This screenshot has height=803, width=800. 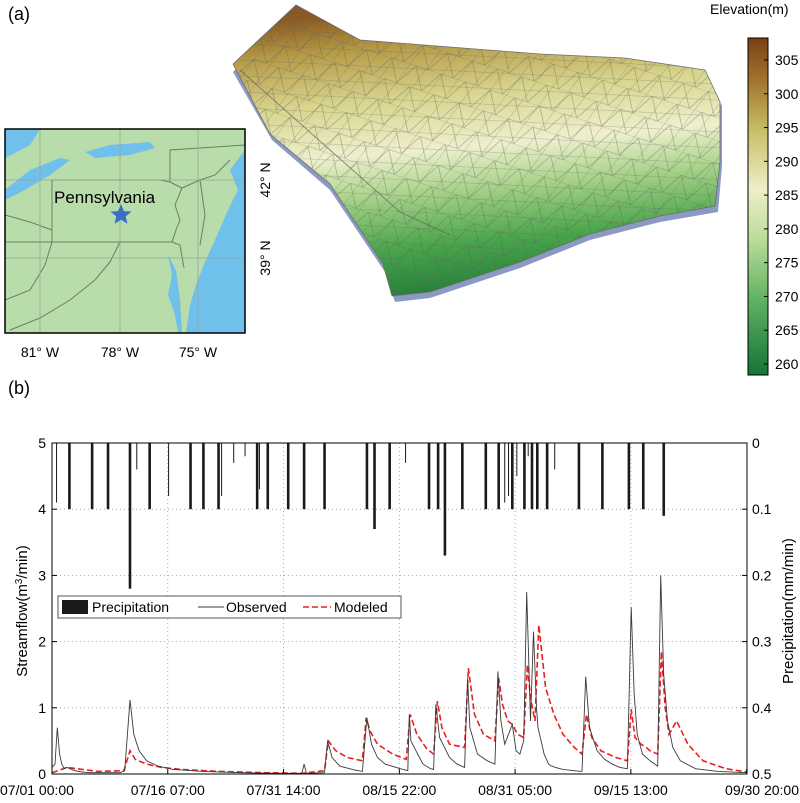 I want to click on x-tick-label: 07/01 00:00, so click(x=37, y=790).